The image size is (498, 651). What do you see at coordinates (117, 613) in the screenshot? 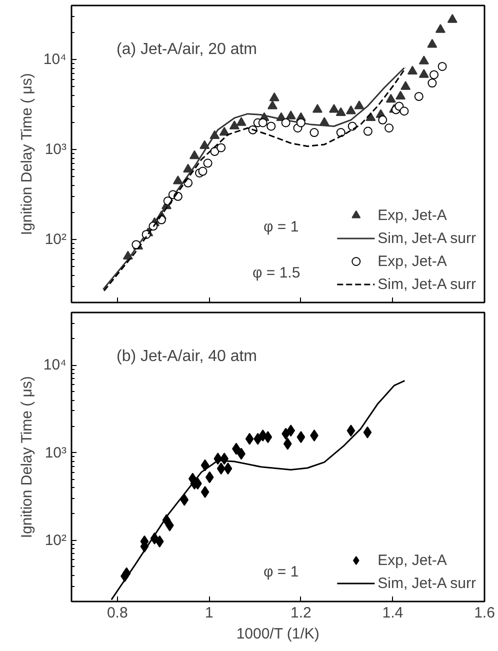
I see `x-tick-label: 0.8` at bounding box center [117, 613].